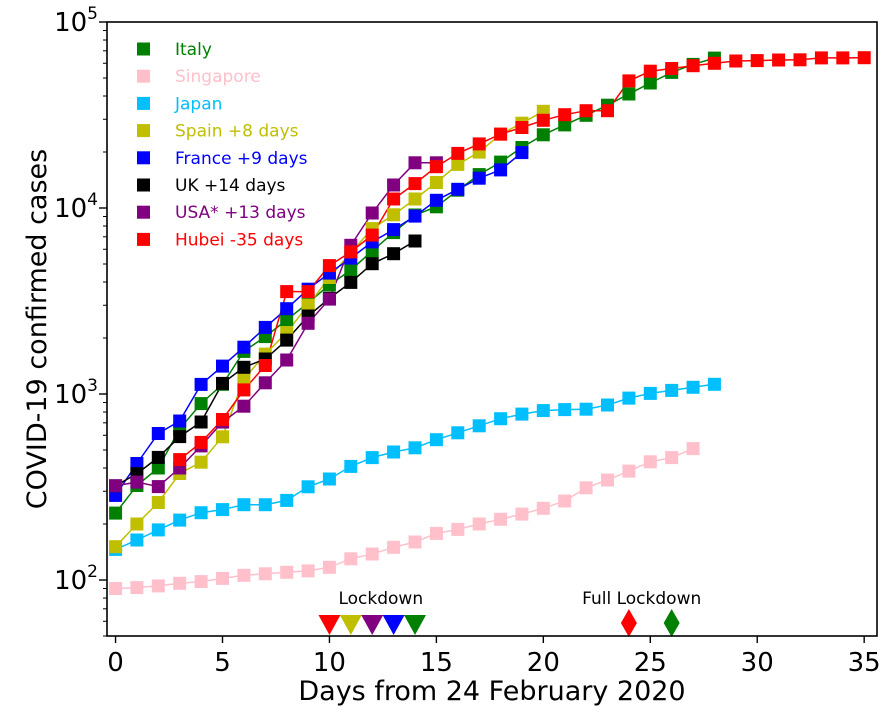 Image resolution: width=882 pixels, height=710 pixels. I want to click on legend-swatch-uk-14-days, so click(143, 185).